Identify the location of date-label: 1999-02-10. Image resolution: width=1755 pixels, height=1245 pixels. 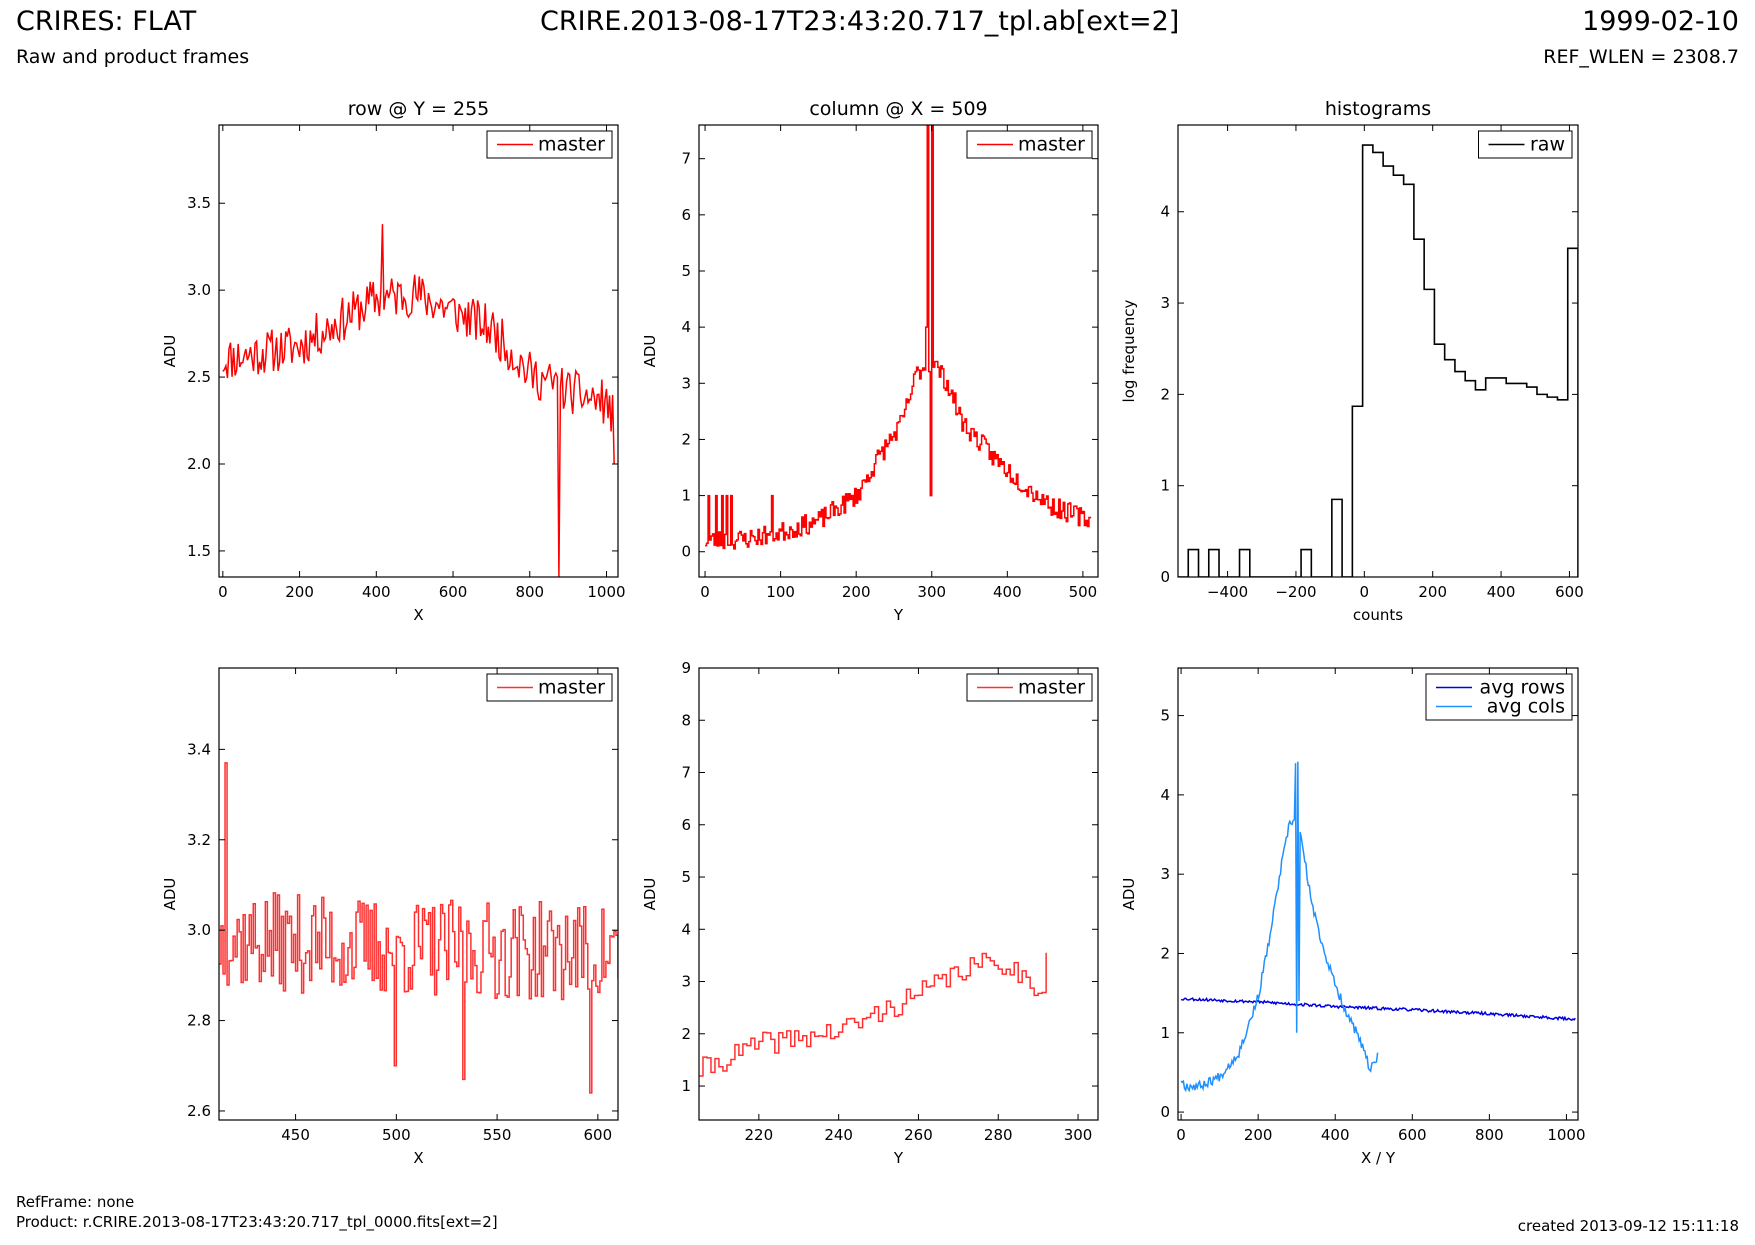
(1660, 21).